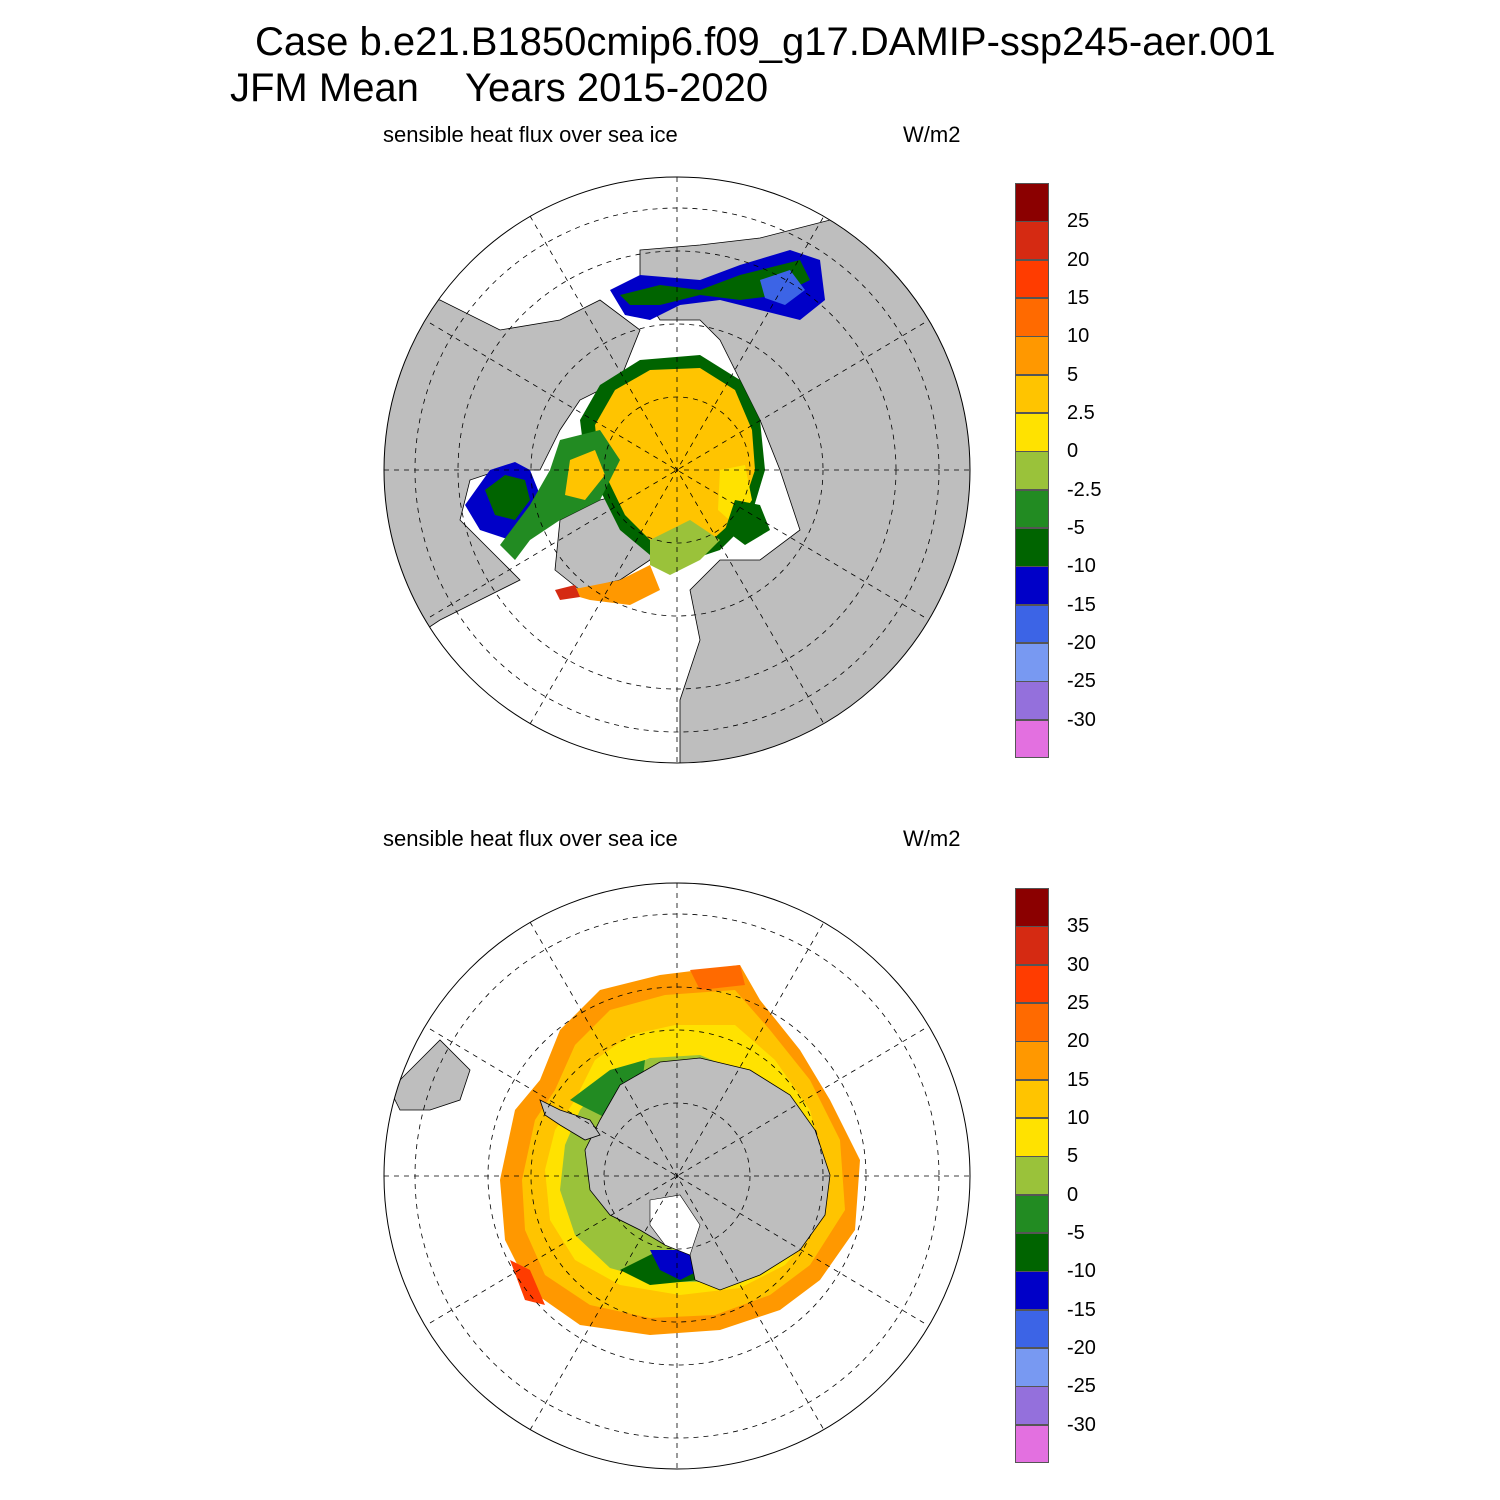 The width and height of the screenshot is (1500, 1500). Describe the element at coordinates (324, 88) in the screenshot. I see `season-label: JFM Mean` at that location.